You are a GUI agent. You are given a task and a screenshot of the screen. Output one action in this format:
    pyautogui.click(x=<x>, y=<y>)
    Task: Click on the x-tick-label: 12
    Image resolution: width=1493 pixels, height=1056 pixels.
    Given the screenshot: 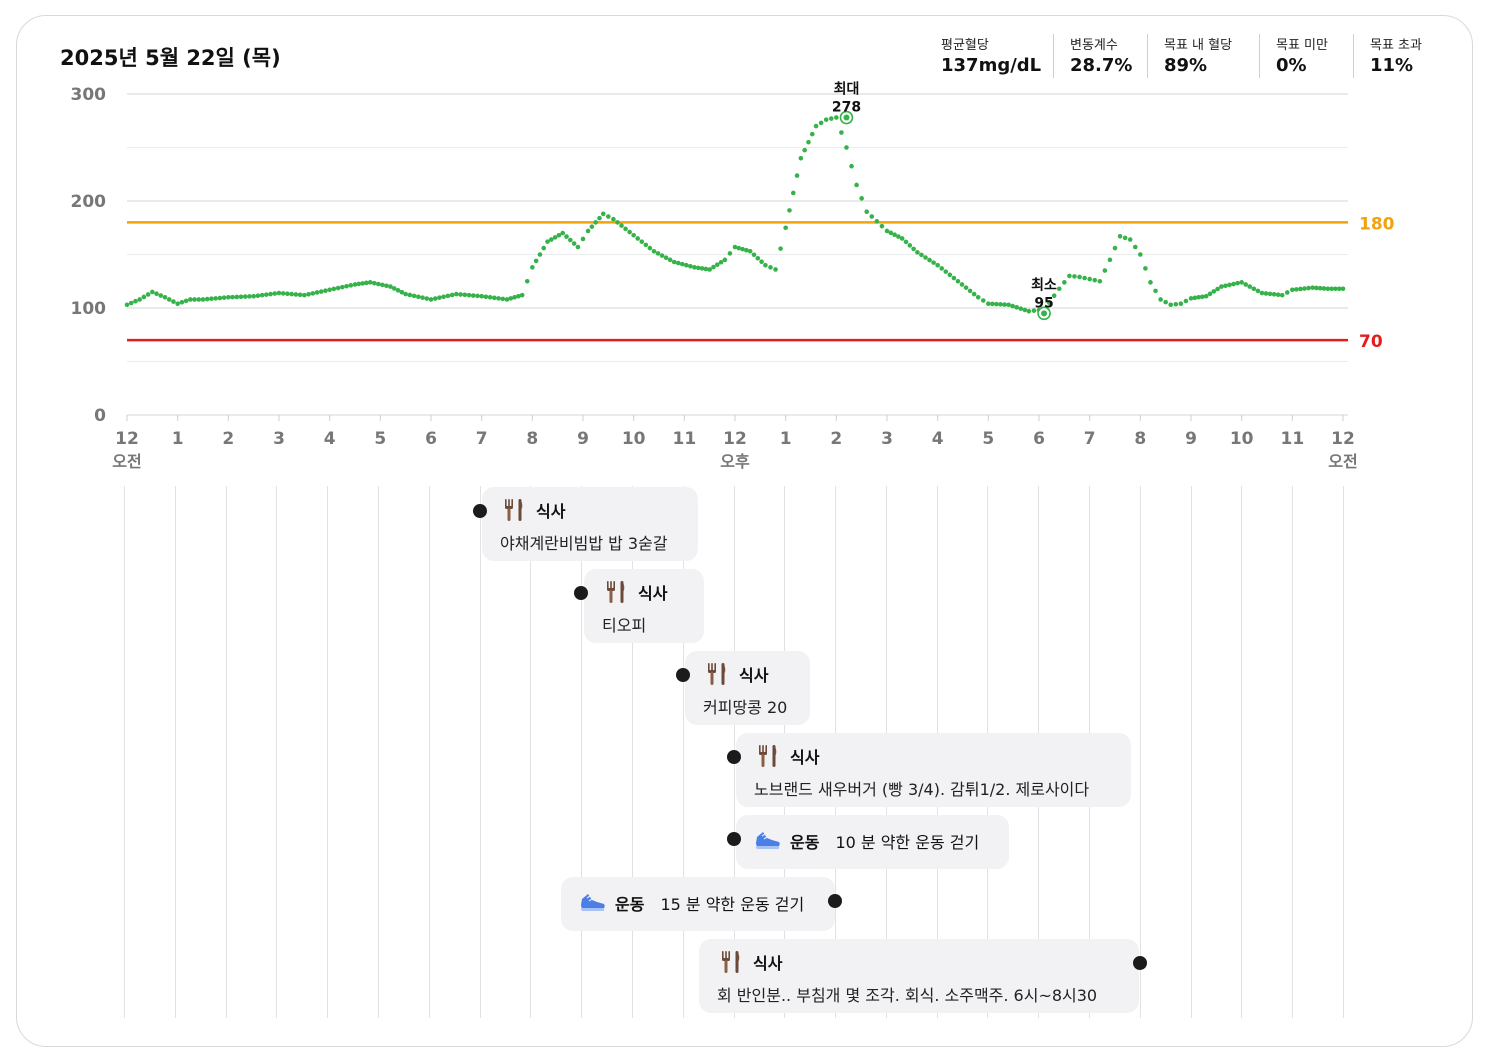 What is the action you would take?
    pyautogui.click(x=127, y=439)
    